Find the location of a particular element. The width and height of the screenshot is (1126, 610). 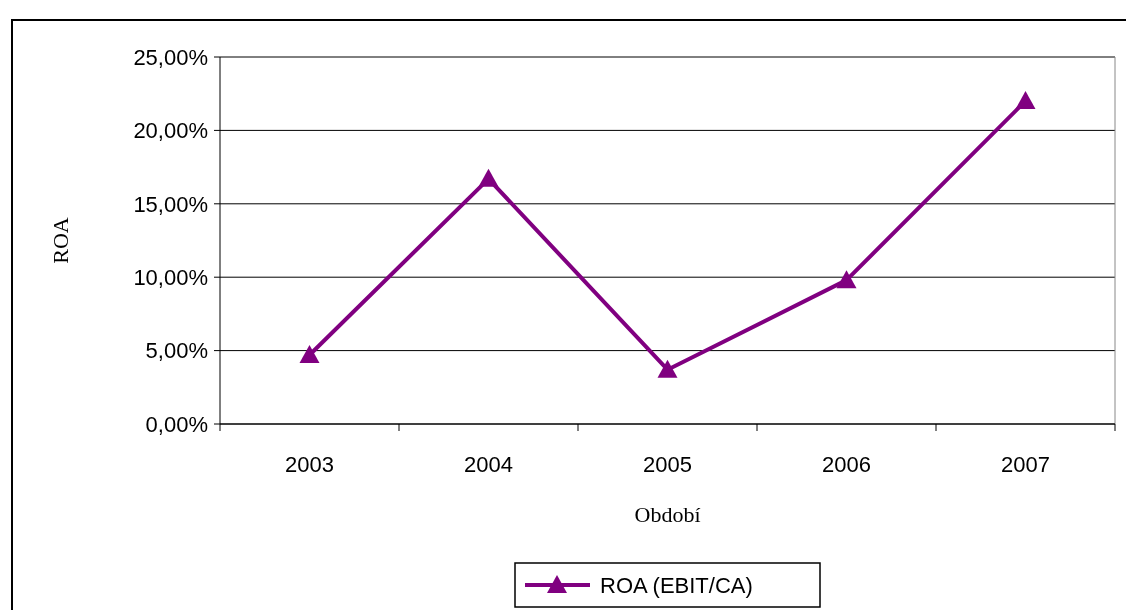

x-tick-label: 2007 is located at coordinates (1025, 464).